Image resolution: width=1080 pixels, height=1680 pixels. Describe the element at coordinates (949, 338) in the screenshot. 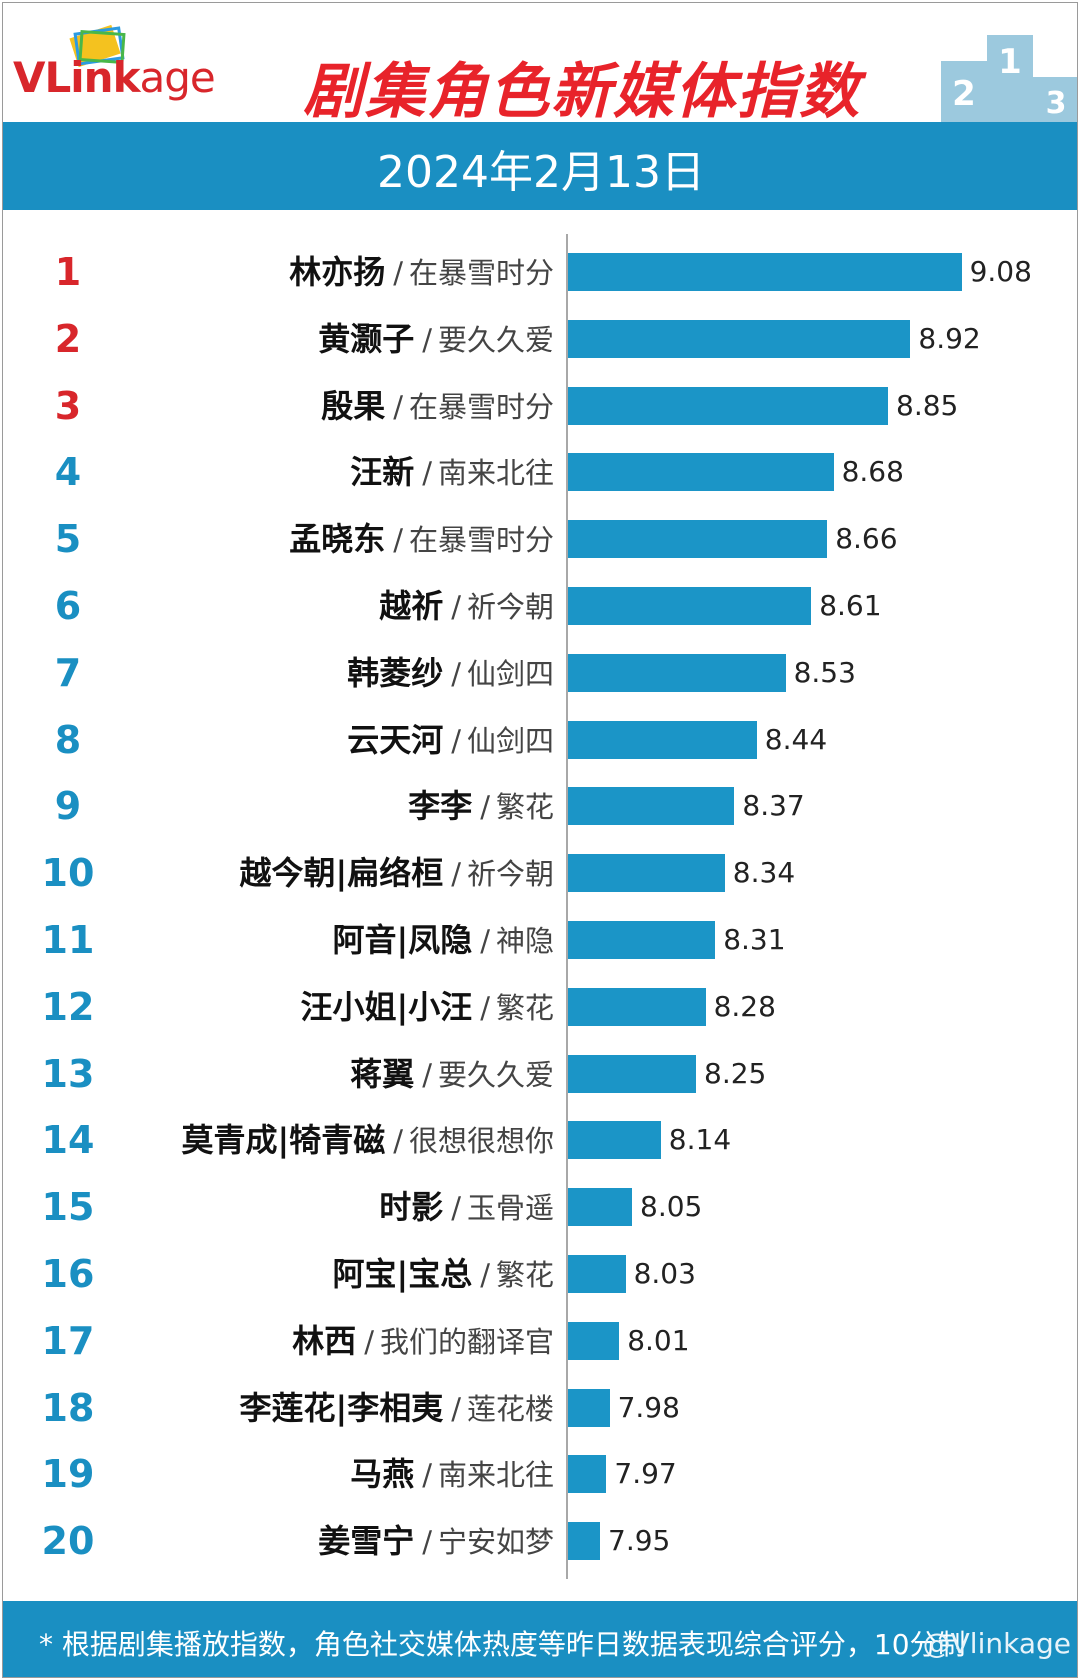

I see `score-value: 8.92` at that location.